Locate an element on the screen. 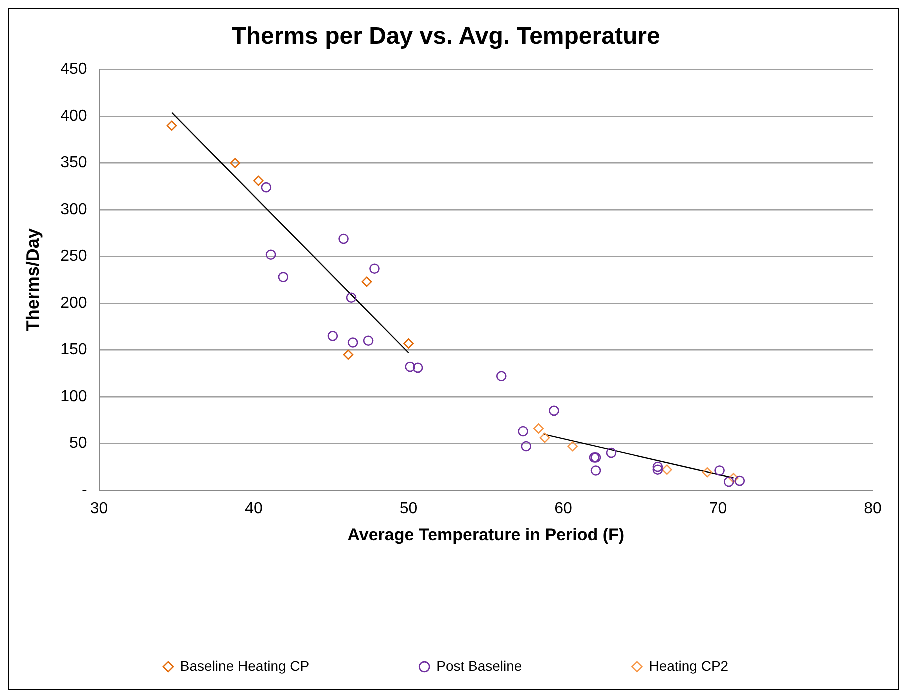 The width and height of the screenshot is (907, 698). y-tick-label: 450 is located at coordinates (74, 69).